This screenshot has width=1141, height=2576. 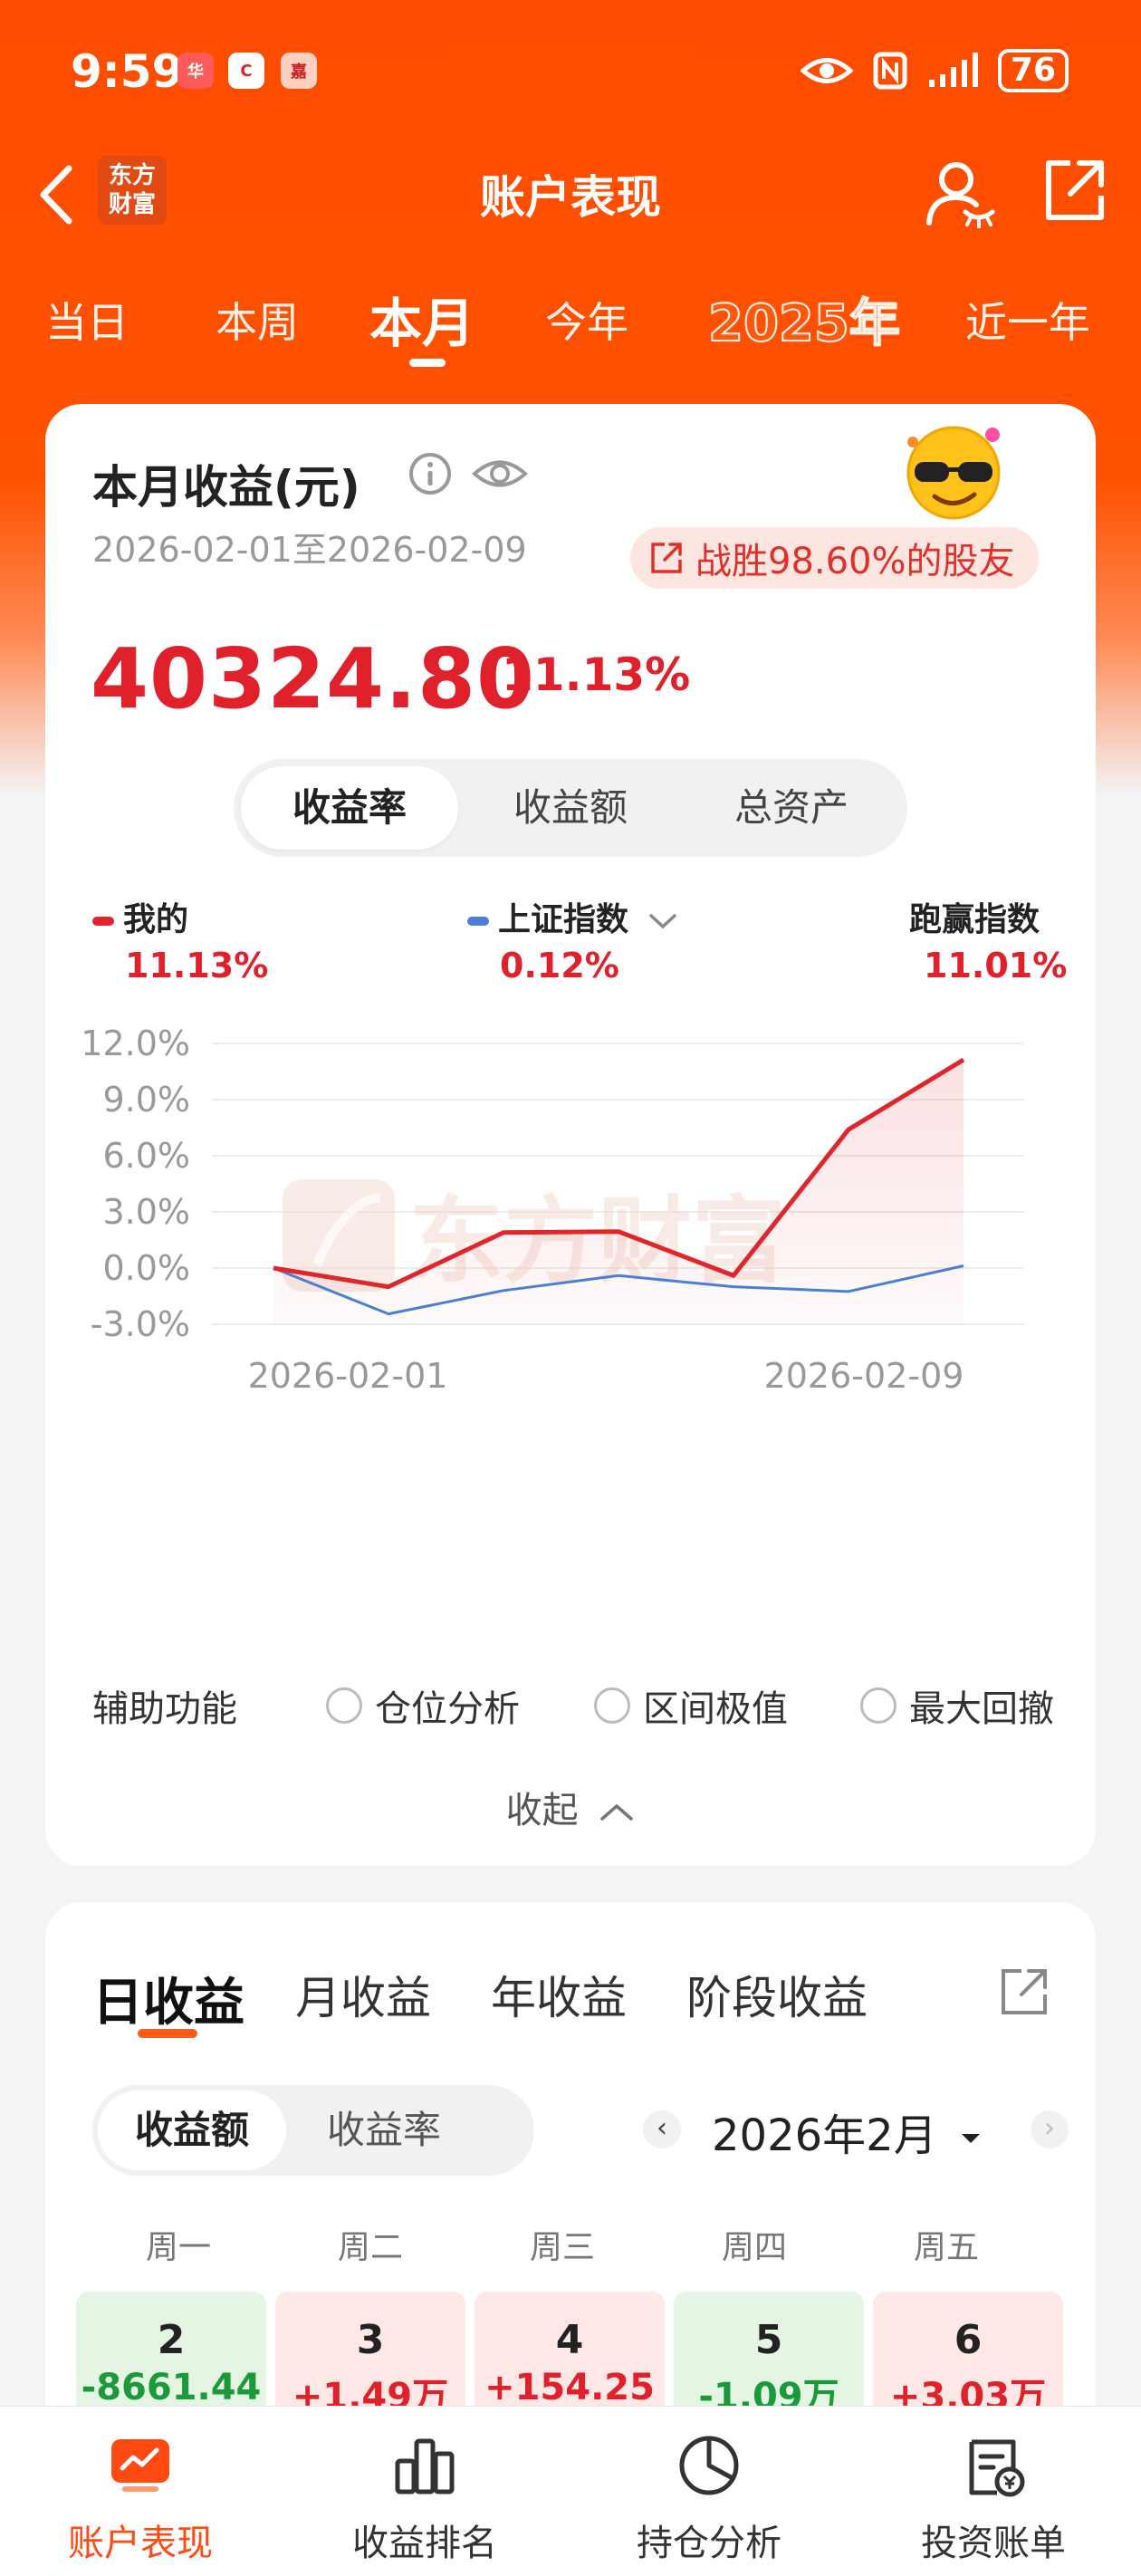 What do you see at coordinates (425, 2466) in the screenshot?
I see `ranking-icon` at bounding box center [425, 2466].